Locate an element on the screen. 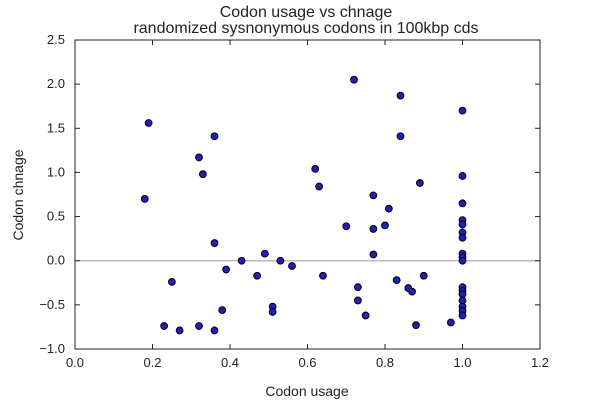  x-tick-label: 0.0 is located at coordinates (75, 362).